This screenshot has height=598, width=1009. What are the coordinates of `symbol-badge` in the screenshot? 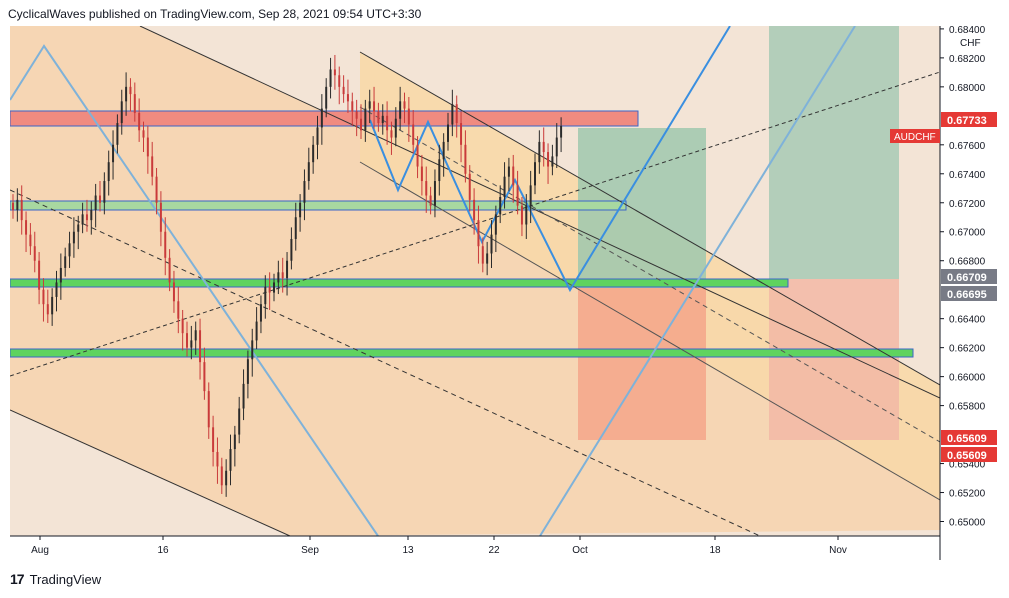 It's located at (915, 136).